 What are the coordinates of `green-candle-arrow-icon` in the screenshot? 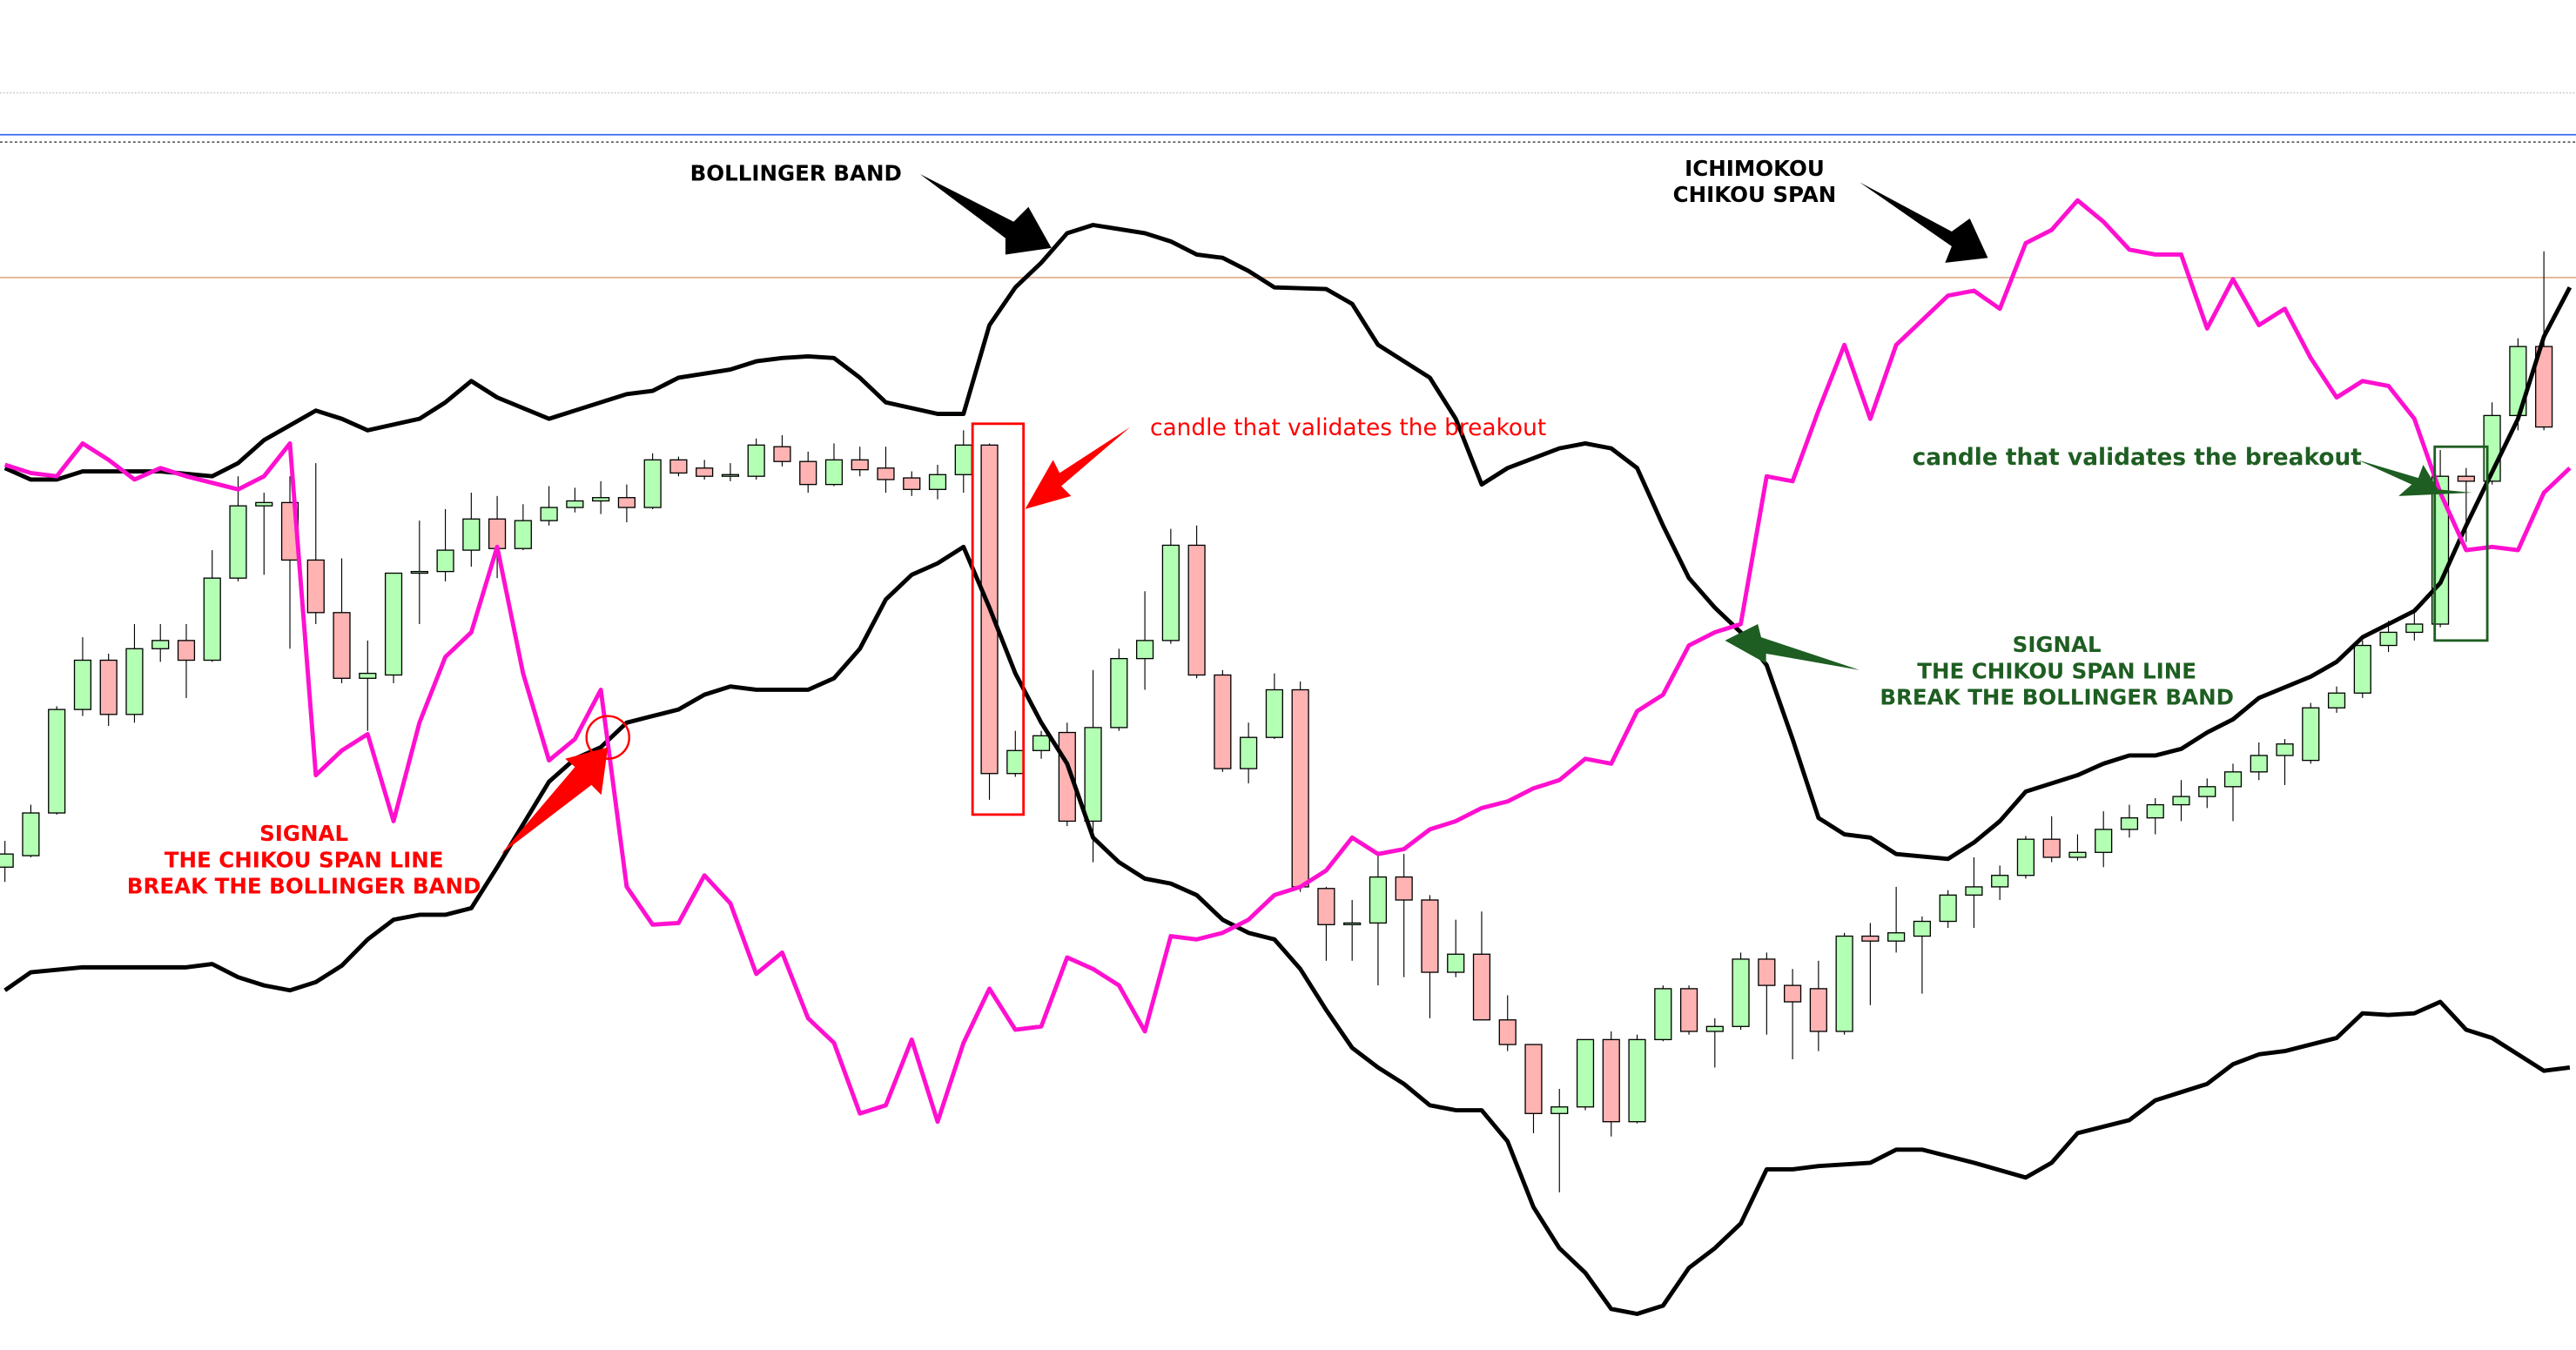 It's located at (2415, 478).